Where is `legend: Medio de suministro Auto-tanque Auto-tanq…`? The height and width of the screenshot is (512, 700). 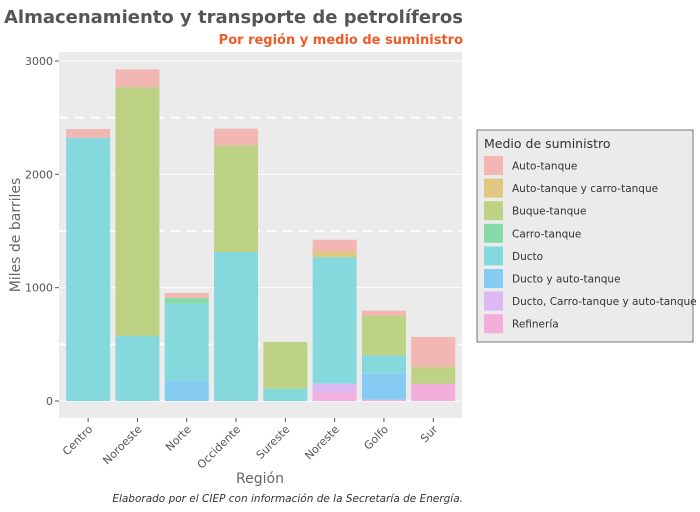 legend: Medio de suministro Auto-tanque Auto-tanq… is located at coordinates (586, 236).